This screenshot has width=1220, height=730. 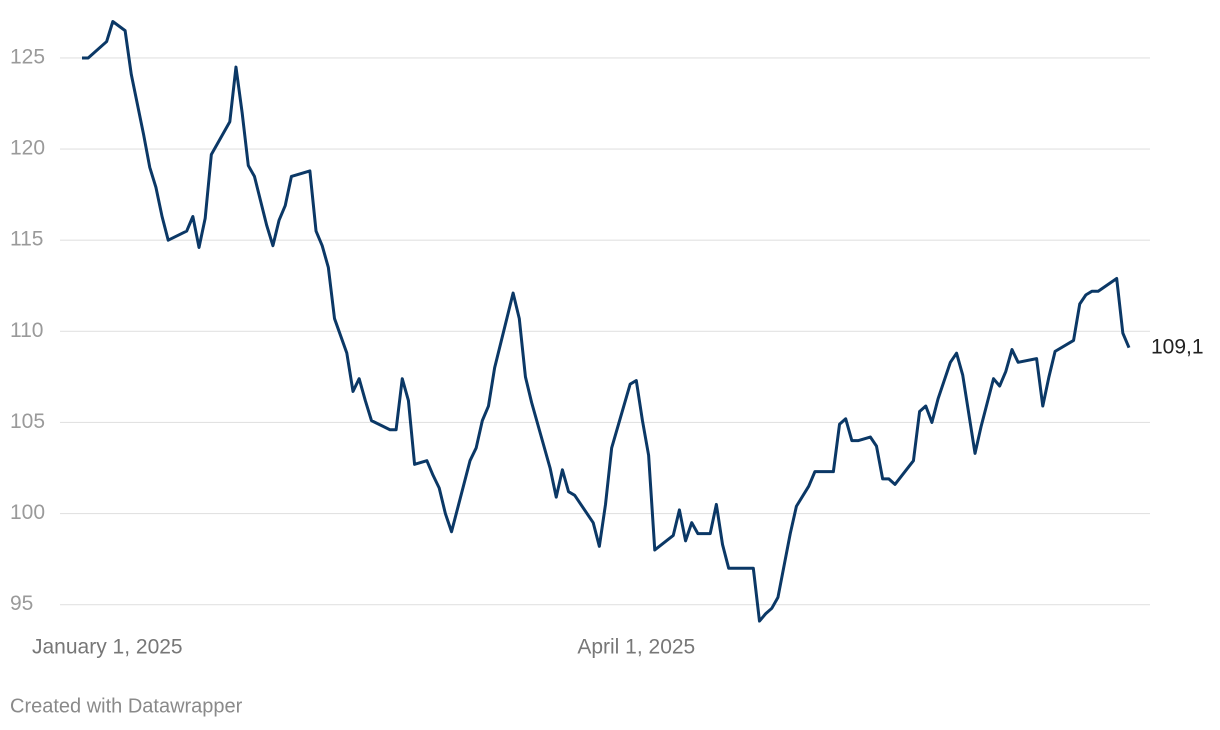 I want to click on y-tick-label: 115, so click(x=26, y=239).